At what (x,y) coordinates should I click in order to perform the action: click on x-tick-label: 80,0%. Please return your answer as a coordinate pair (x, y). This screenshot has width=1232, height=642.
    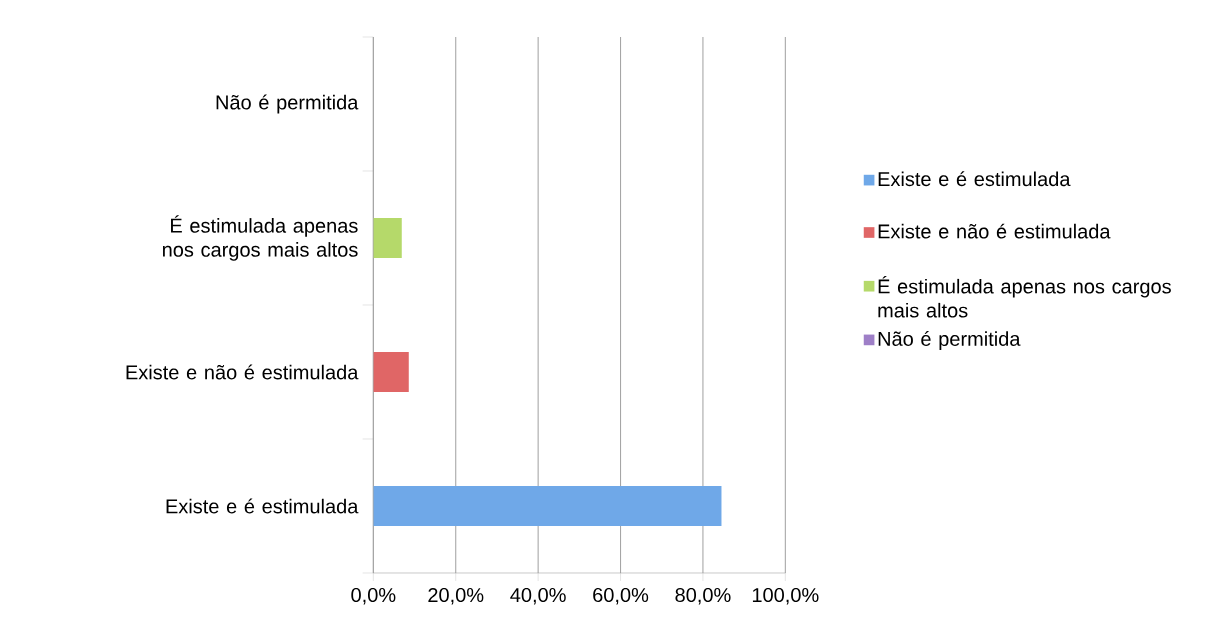
    Looking at the image, I should click on (703, 596).